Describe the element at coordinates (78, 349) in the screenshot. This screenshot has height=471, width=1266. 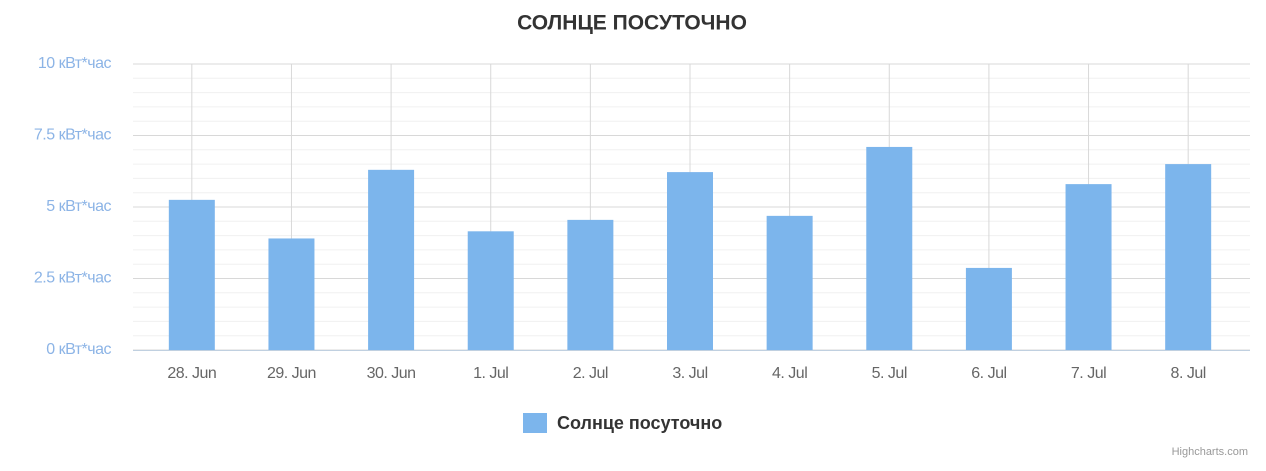
I see `y-tick-label: 0 кВт*час` at that location.